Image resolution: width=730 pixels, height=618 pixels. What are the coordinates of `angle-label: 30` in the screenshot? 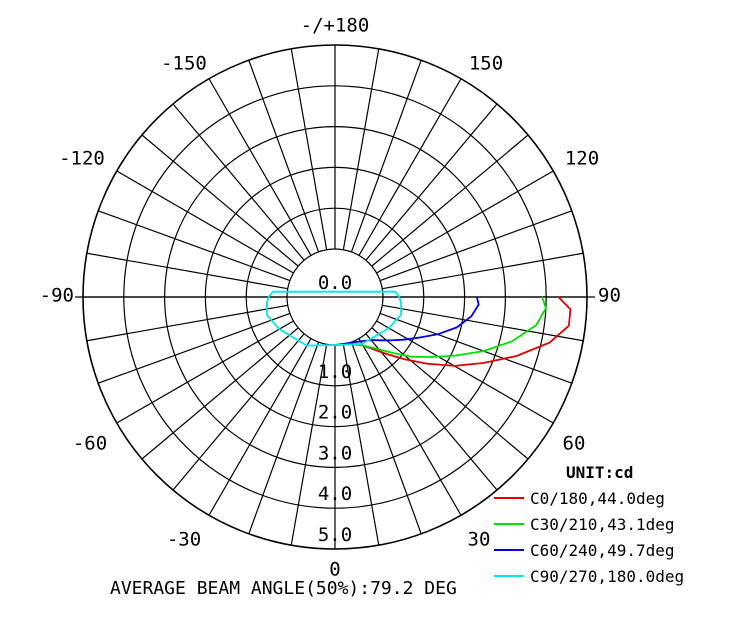 It's located at (479, 540).